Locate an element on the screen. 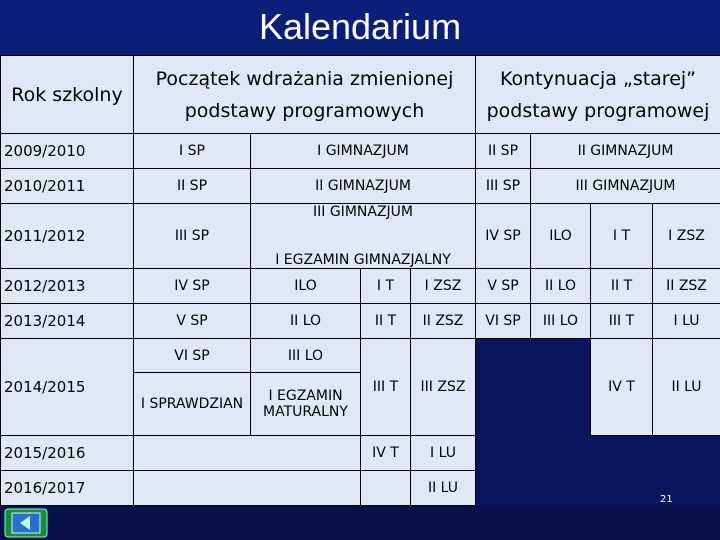 The width and height of the screenshot is (720, 540). cell-text: 2012/2013 is located at coordinates (45, 286).